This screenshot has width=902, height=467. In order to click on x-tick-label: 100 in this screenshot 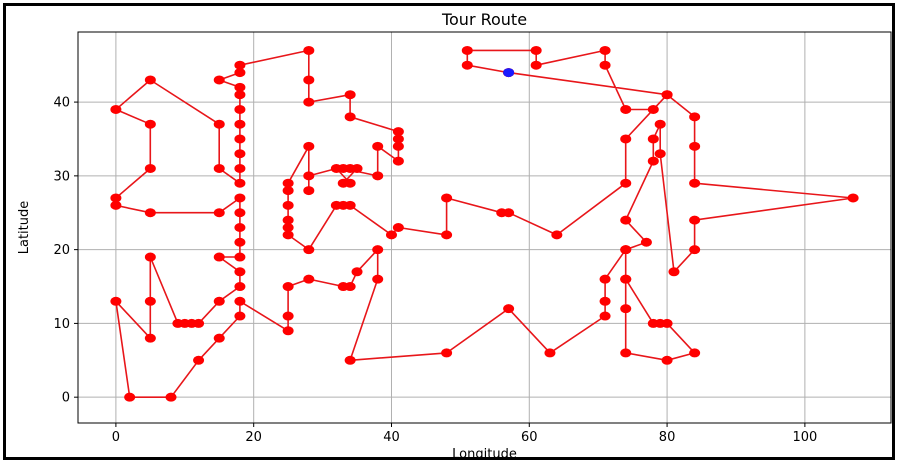, I will do `click(804, 437)`.